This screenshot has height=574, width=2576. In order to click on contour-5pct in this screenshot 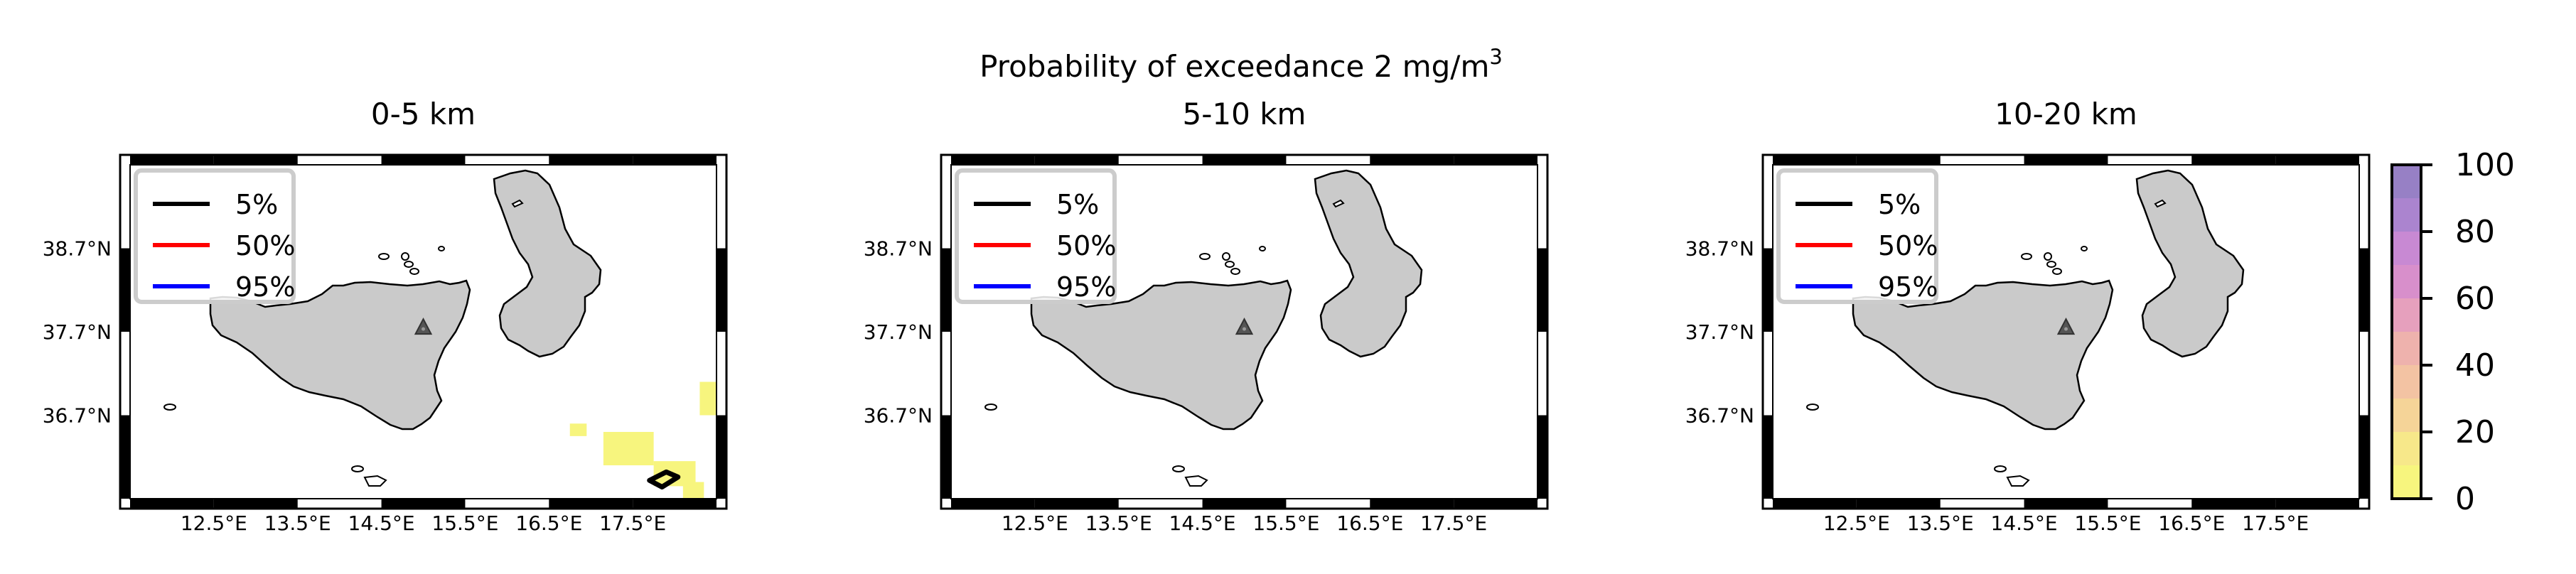, I will do `click(664, 479)`.